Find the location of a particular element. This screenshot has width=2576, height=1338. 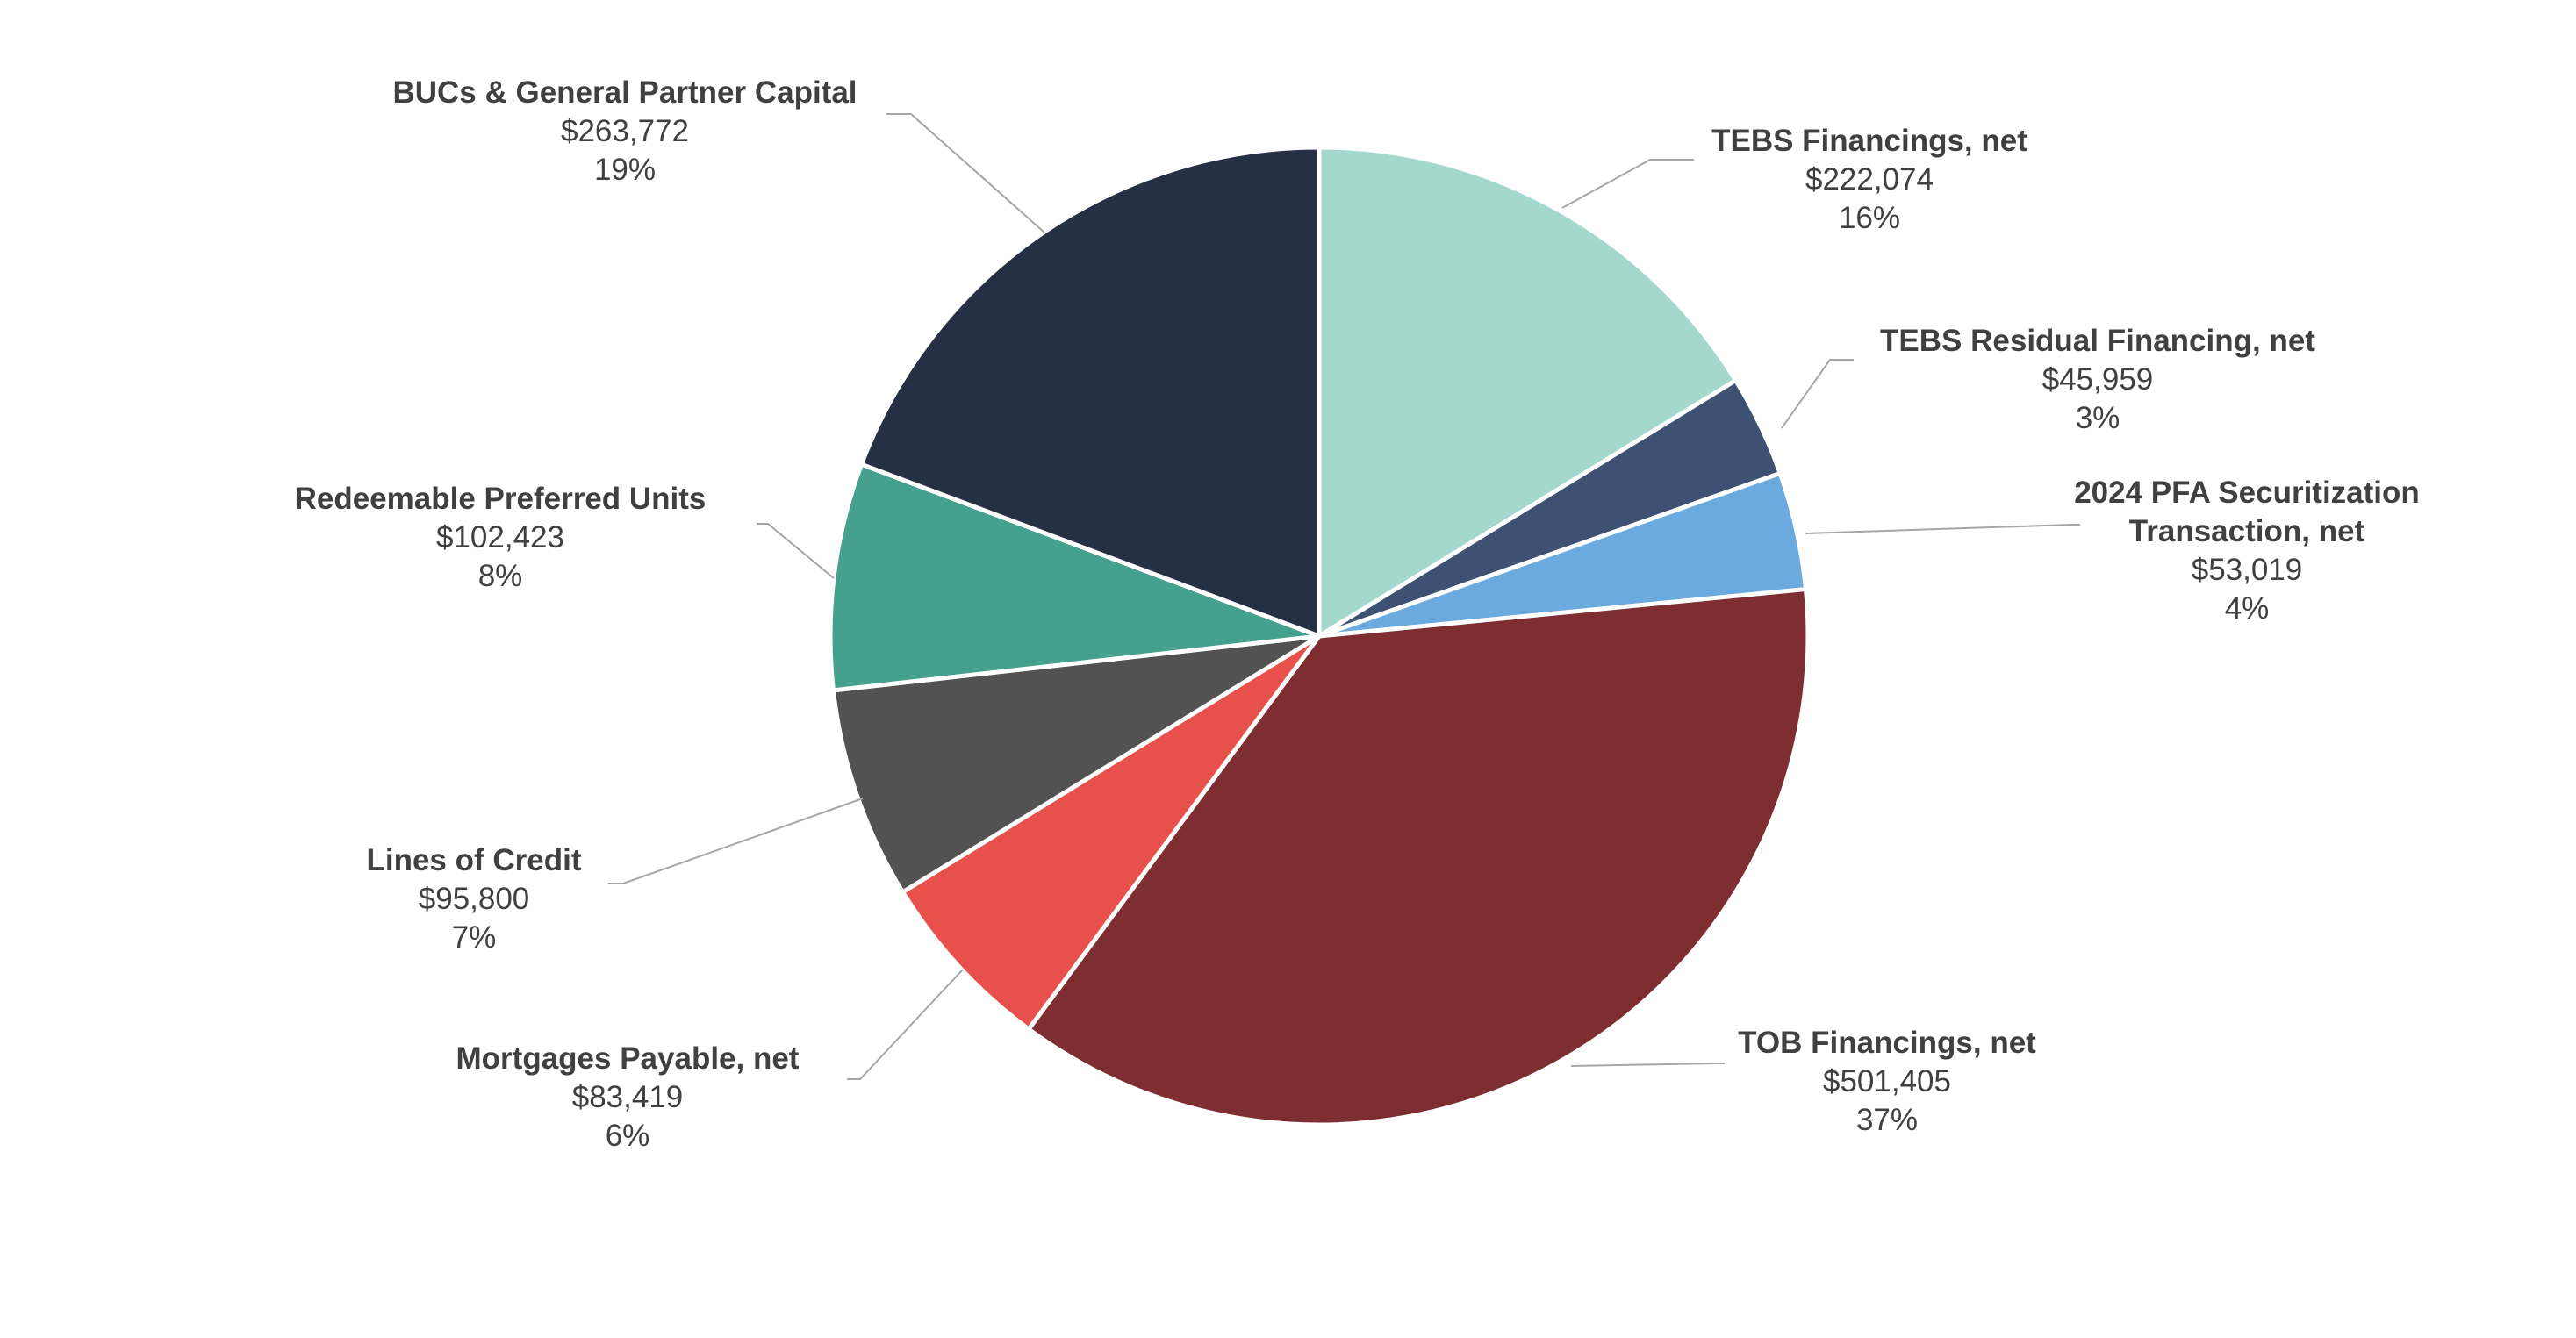

slice-name-label: 2024 PFA Securitization is located at coordinates (2247, 493).